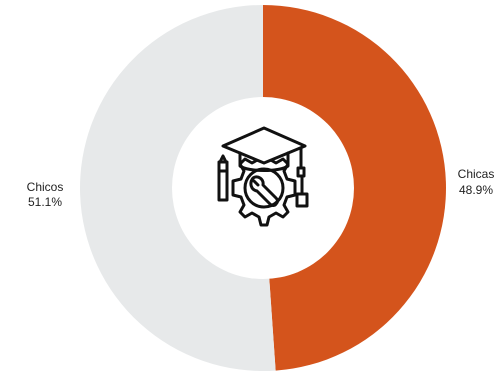 The width and height of the screenshot is (500, 375). What do you see at coordinates (476, 174) in the screenshot?
I see `slice-label-chicas-name: Chicas` at bounding box center [476, 174].